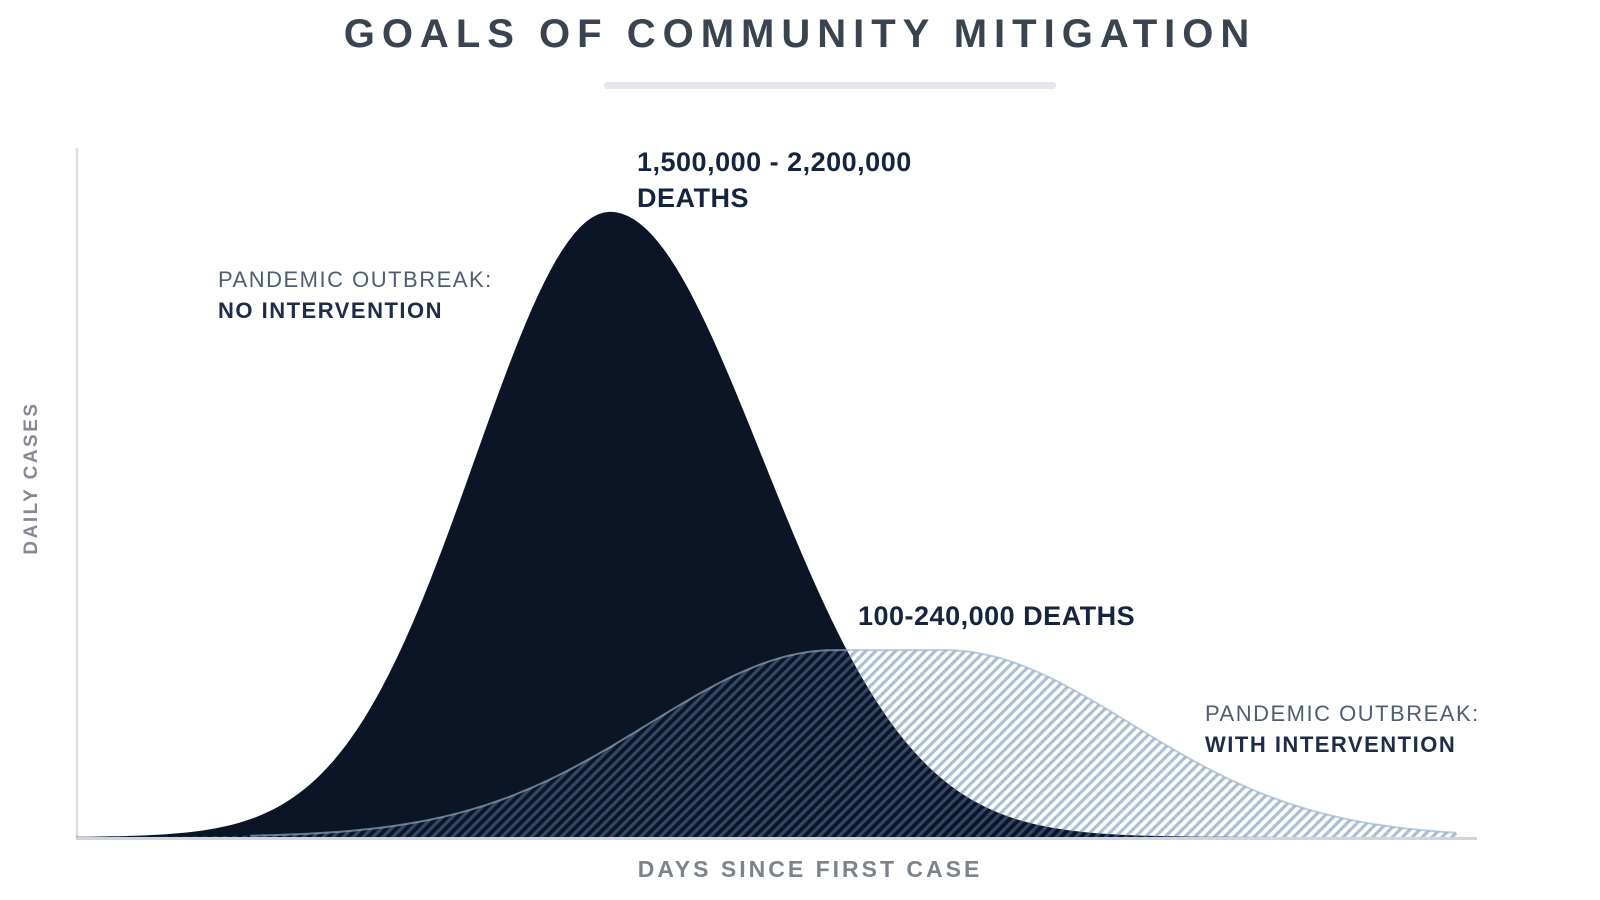 The width and height of the screenshot is (1600, 900). What do you see at coordinates (1331, 744) in the screenshot?
I see `with-intervention-text: WITH INTERVENTION` at bounding box center [1331, 744].